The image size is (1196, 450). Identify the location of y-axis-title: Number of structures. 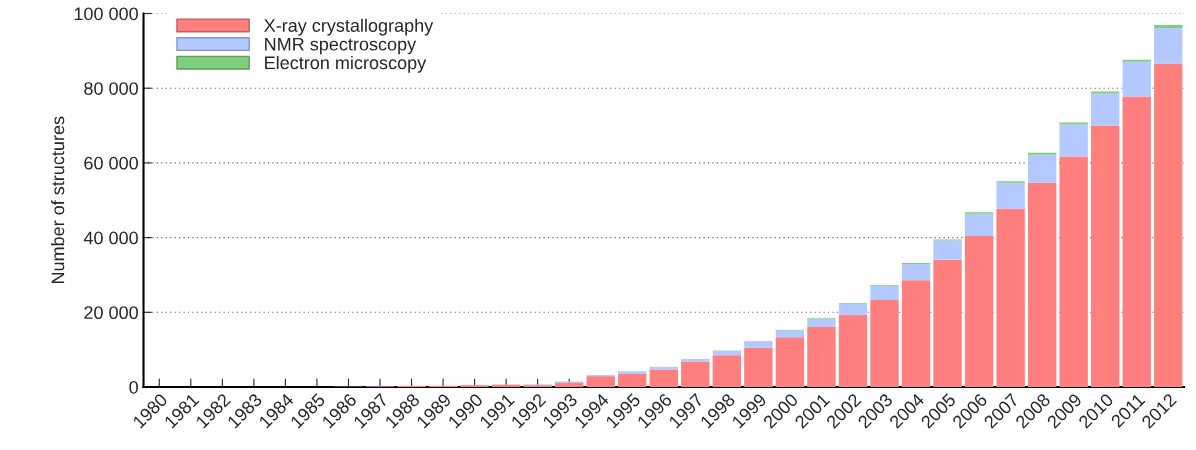
(58, 200).